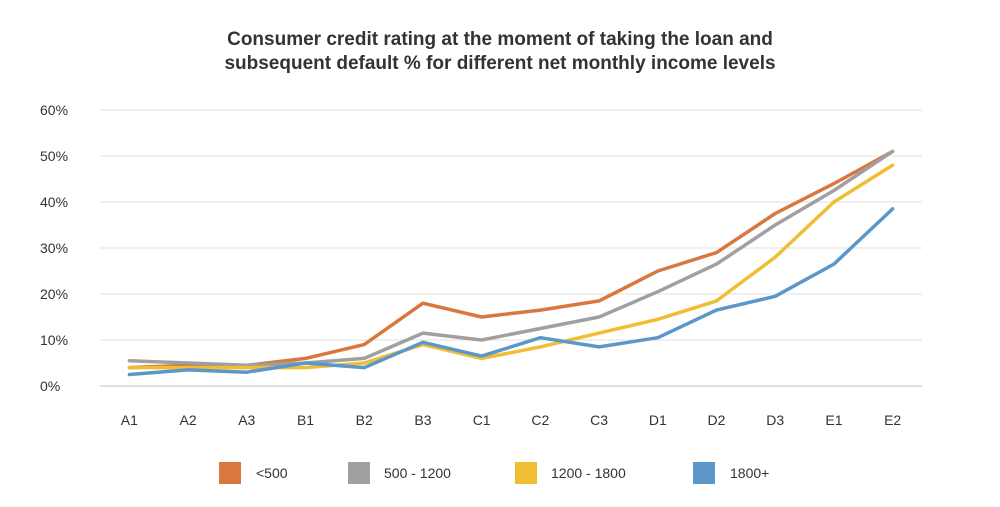  I want to click on x-tick-label: C1, so click(482, 420).